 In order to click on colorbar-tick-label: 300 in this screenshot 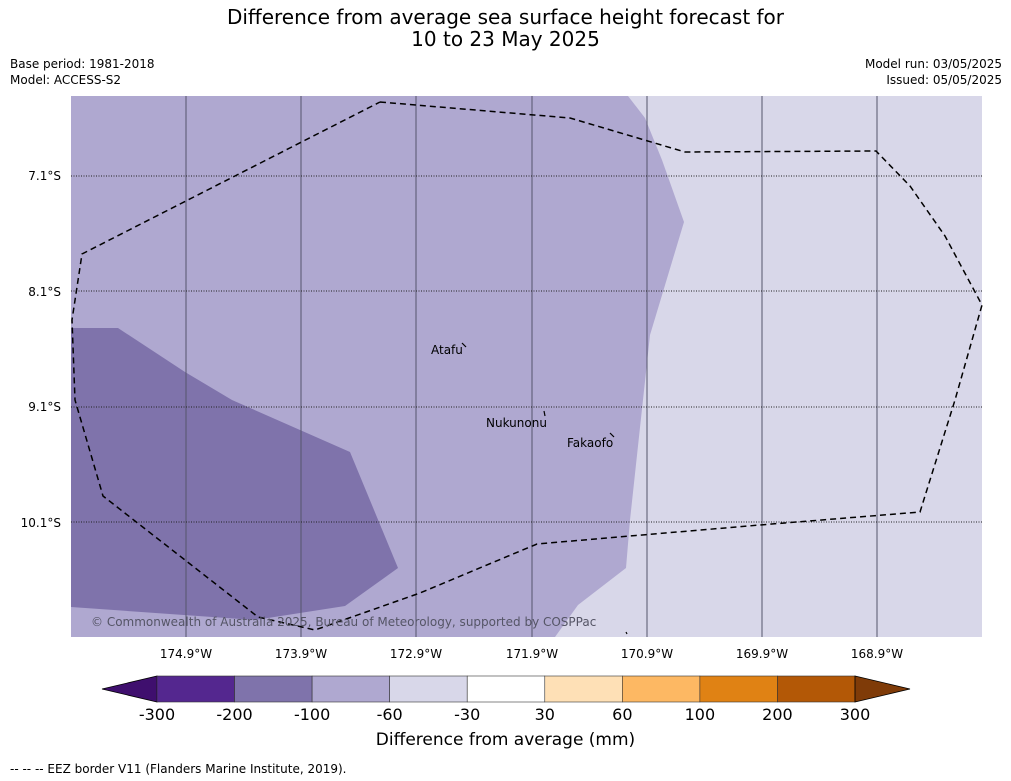, I will do `click(855, 714)`.